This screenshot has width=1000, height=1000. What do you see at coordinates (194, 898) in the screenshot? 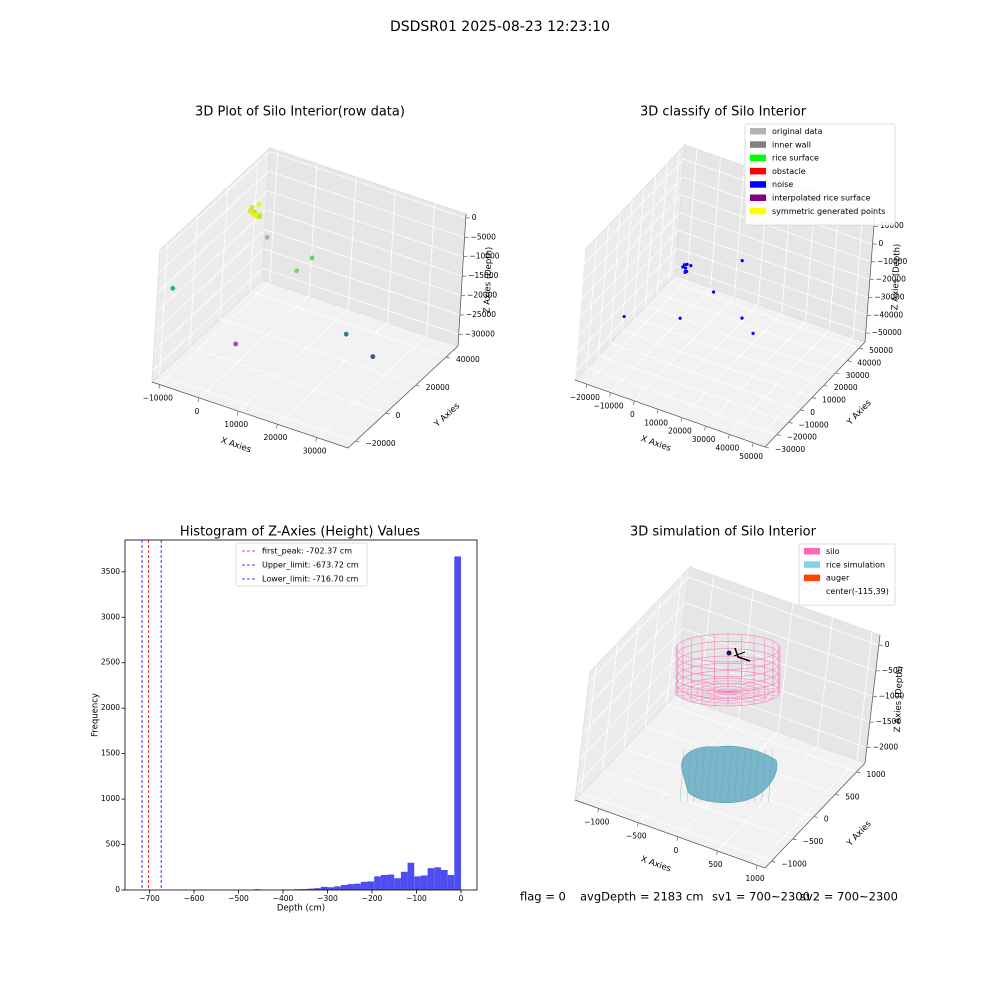
I see `x-tick-label: −600` at bounding box center [194, 898].